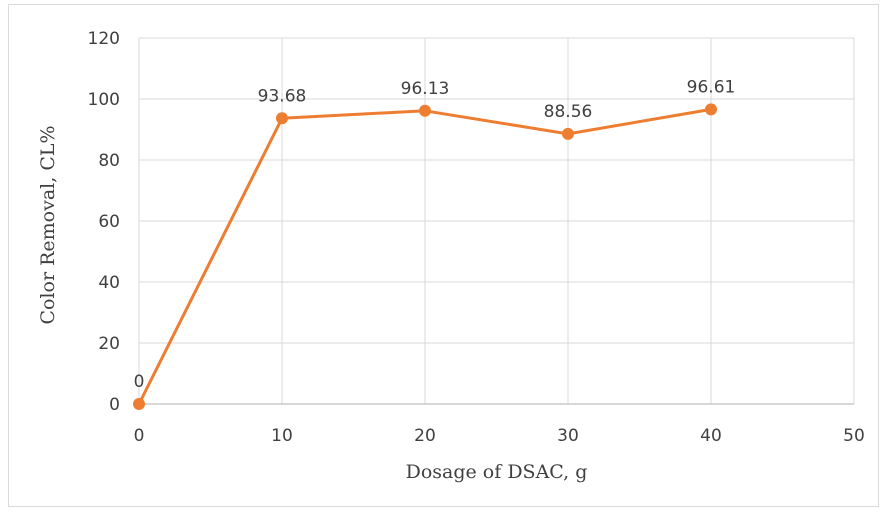 This screenshot has height=512, width=883. I want to click on x-tick-label: 50, so click(854, 436).